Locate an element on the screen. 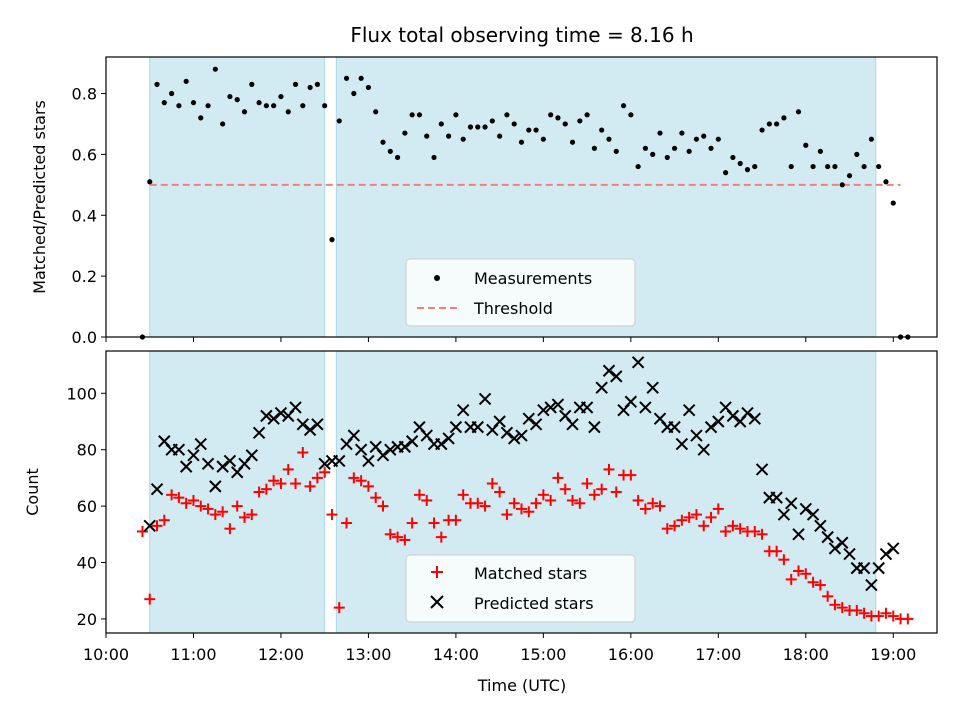  bottom-x-tick-label: 11:00 is located at coordinates (193, 654).